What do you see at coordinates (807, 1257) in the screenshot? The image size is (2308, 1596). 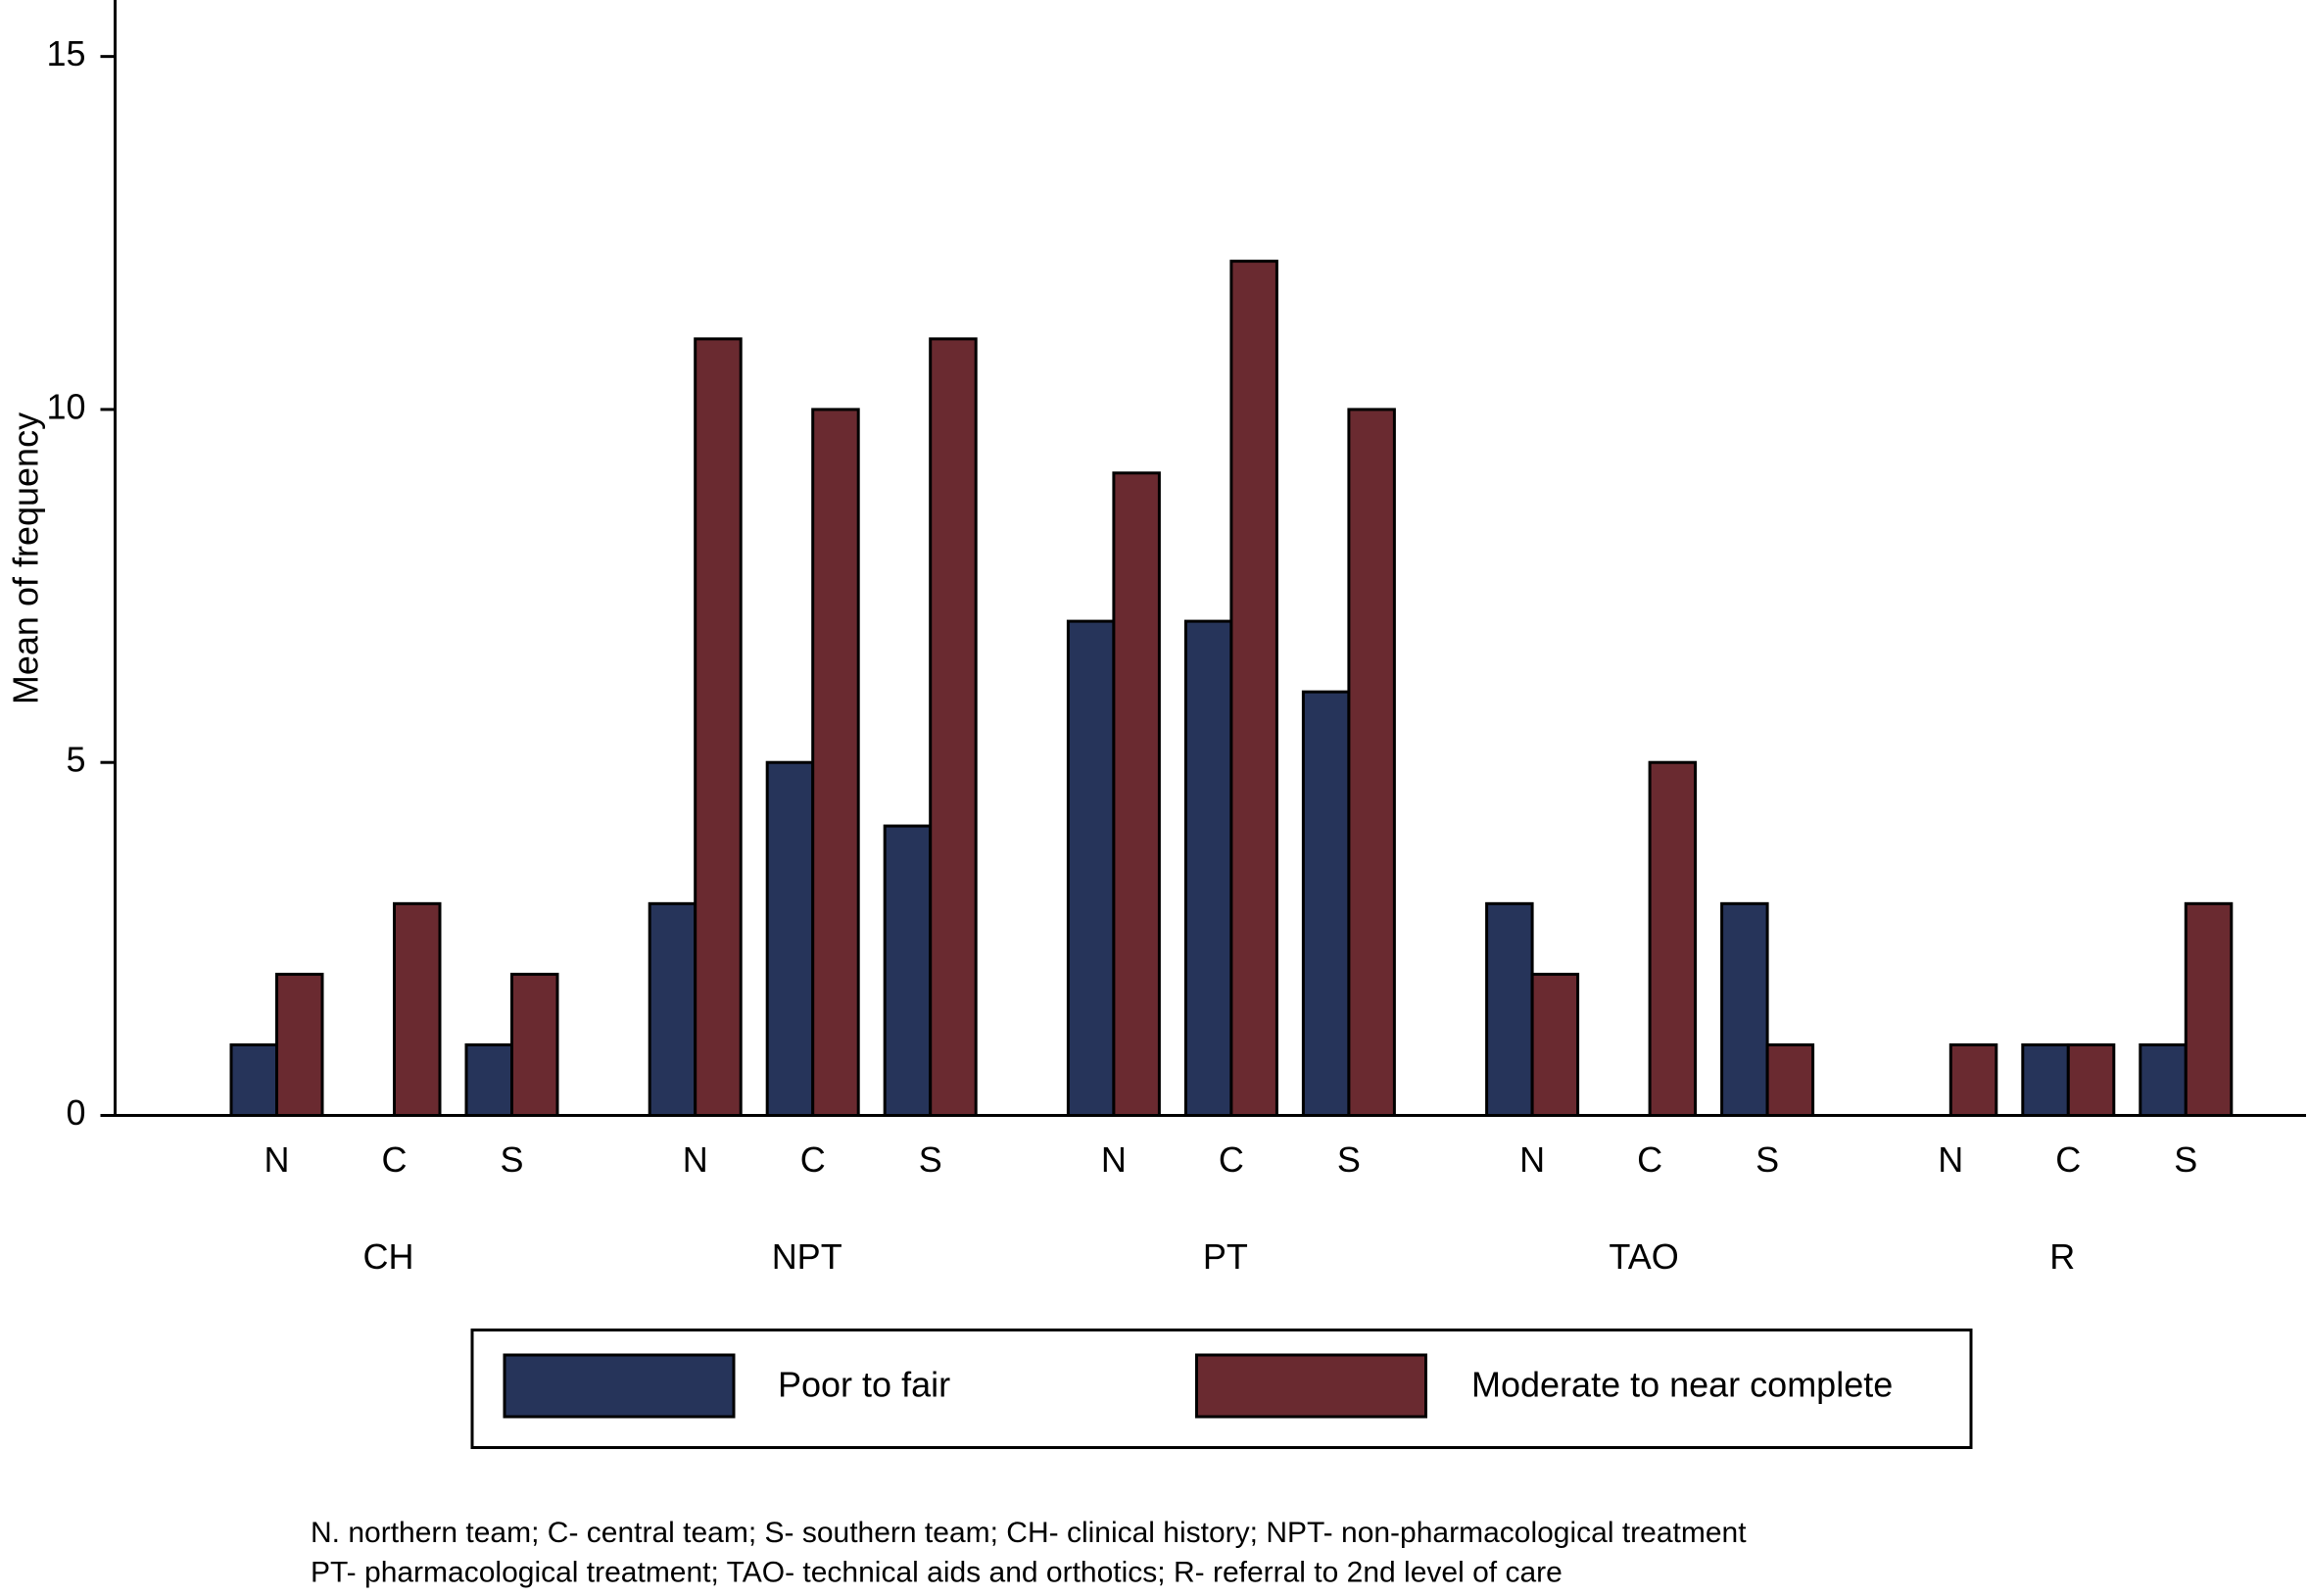 I see `group-label: NPT` at bounding box center [807, 1257].